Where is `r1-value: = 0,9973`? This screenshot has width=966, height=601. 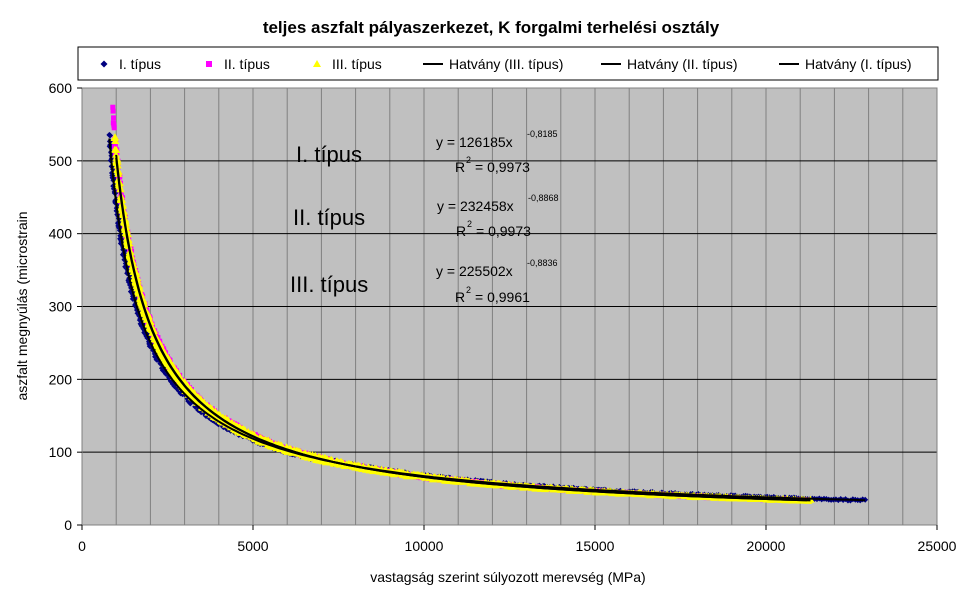 r1-value: = 0,9973 is located at coordinates (502, 167).